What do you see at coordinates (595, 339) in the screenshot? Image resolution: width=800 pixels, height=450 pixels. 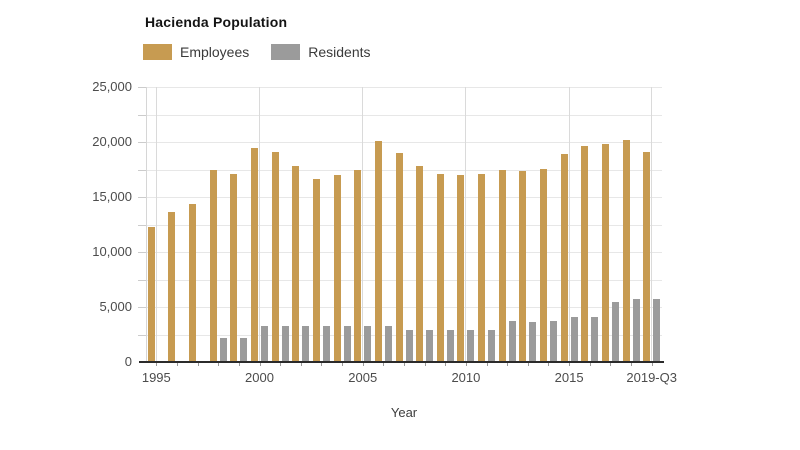 I see `bar-residents-2016` at bounding box center [595, 339].